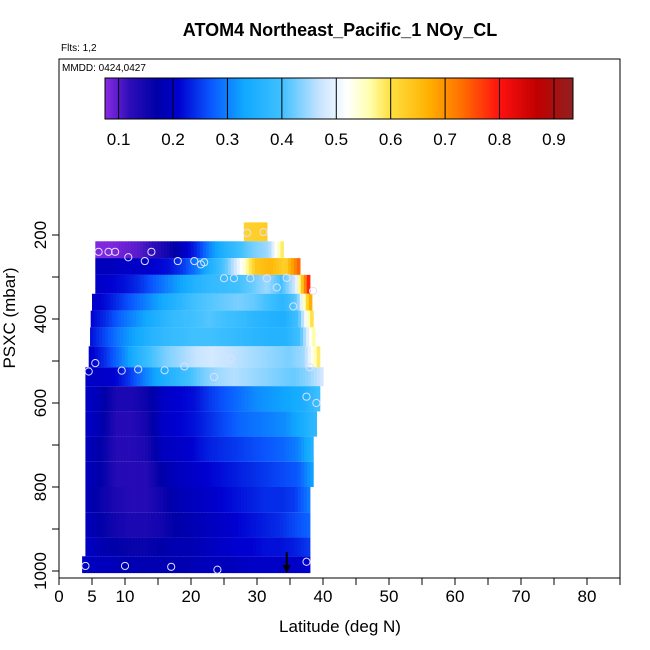 This screenshot has height=650, width=650. I want to click on x-tick-label: 60, so click(455, 596).